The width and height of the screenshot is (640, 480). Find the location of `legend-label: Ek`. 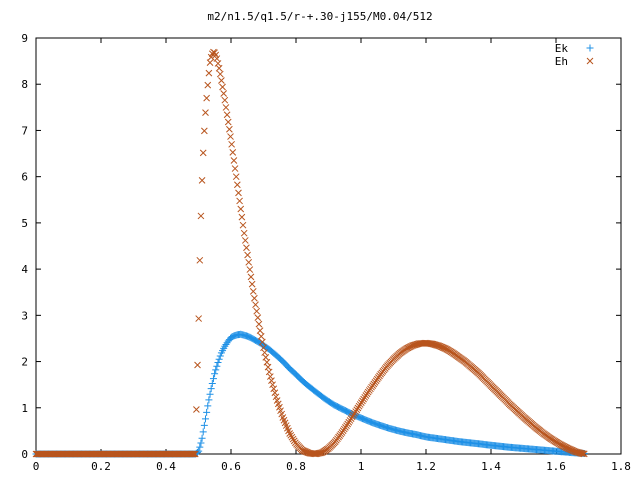

legend-label: Ek is located at coordinates (562, 48).